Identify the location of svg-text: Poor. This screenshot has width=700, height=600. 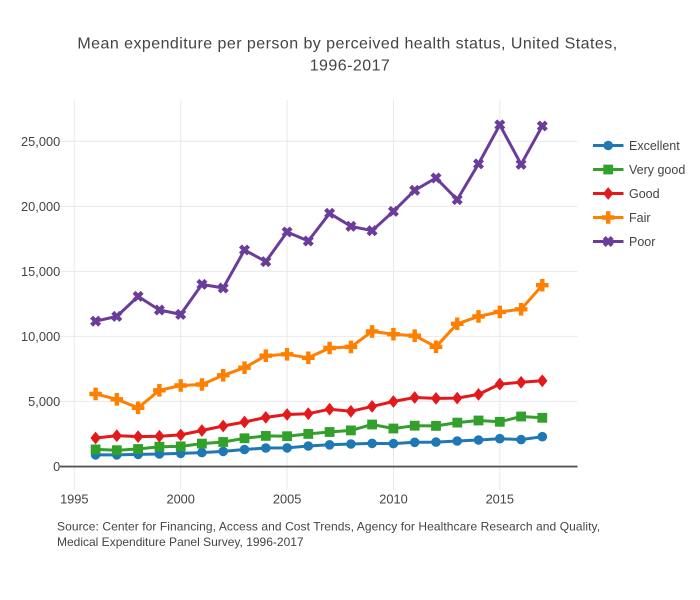
(642, 242).